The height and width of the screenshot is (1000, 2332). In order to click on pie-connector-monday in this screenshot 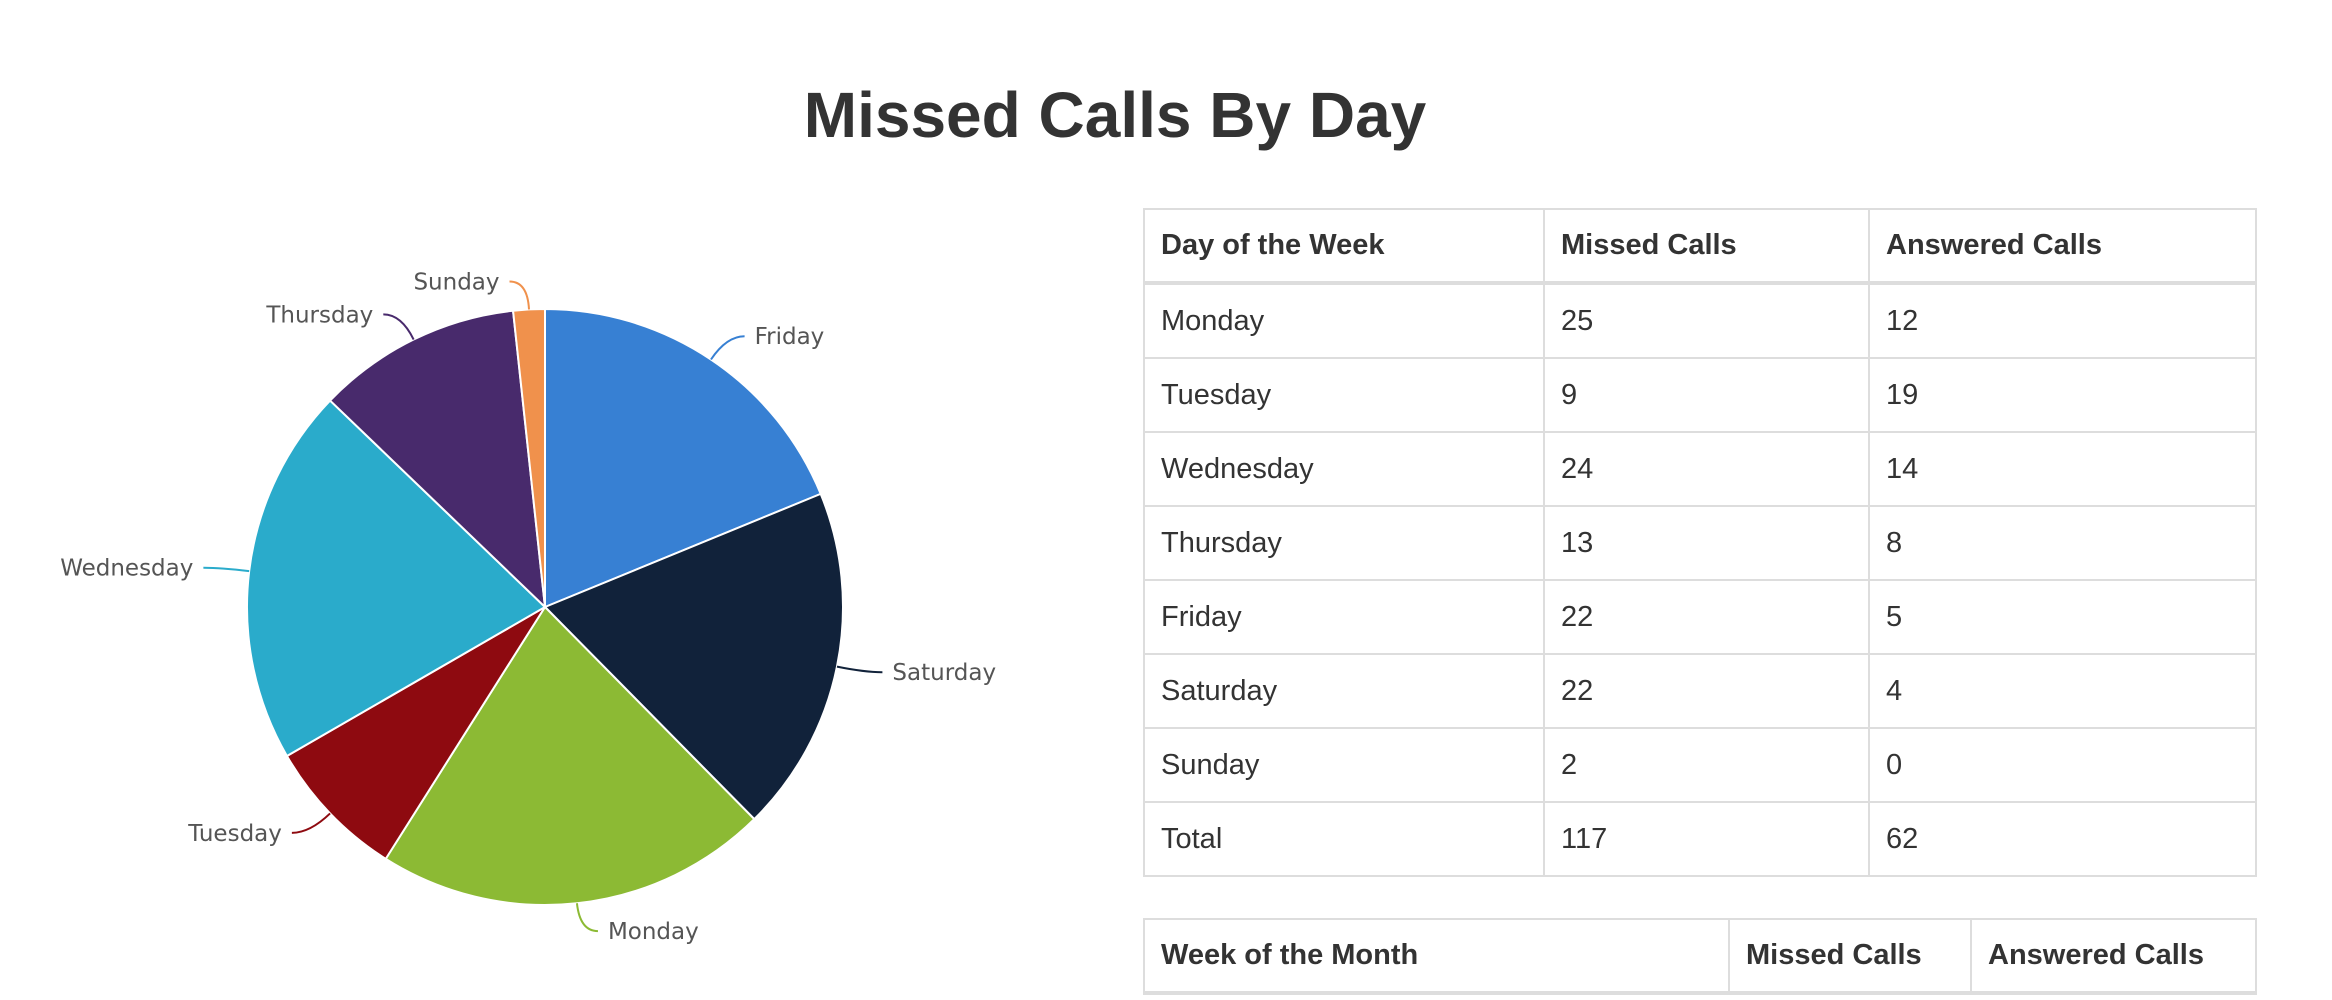, I will do `click(587, 918)`.